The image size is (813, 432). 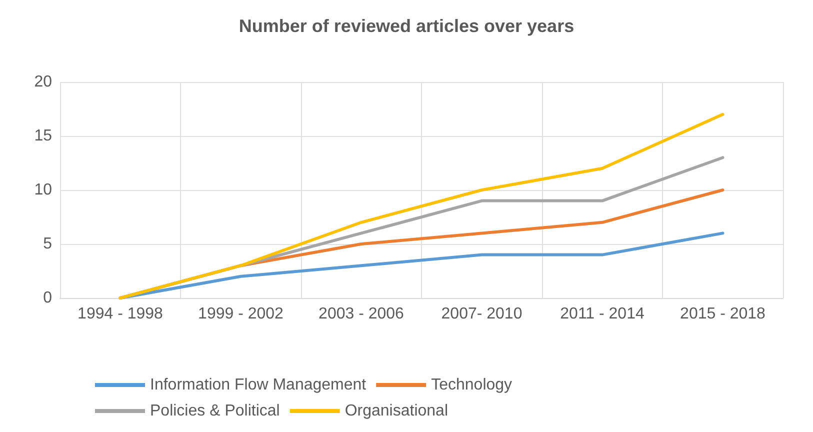 I want to click on y-tick-label: 10, so click(x=43, y=190).